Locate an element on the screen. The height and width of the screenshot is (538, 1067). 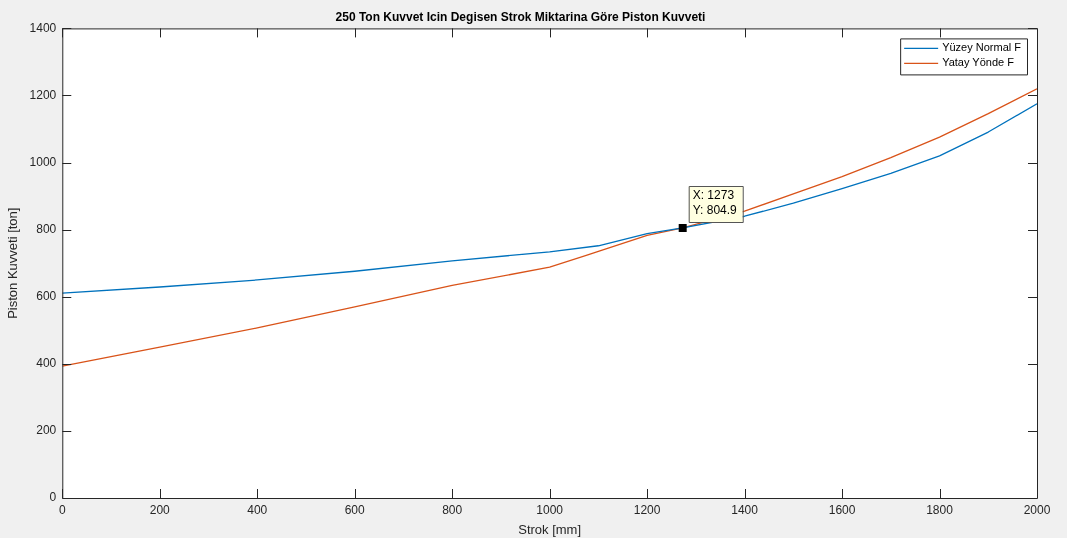
y-tick-label: 1000 is located at coordinates (43, 161).